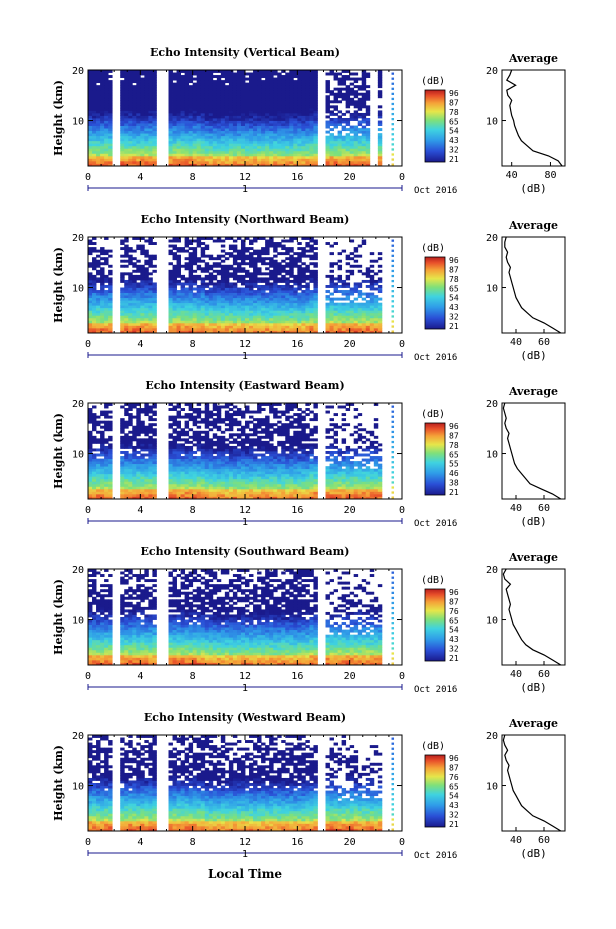  Describe the element at coordinates (454, 279) in the screenshot. I see `colorbar-tick-label: 78` at that location.